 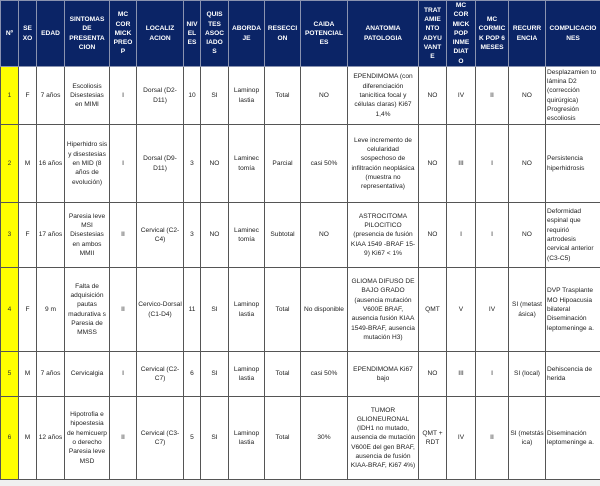 What do you see at coordinates (50, 164) in the screenshot?
I see `cell-age: 16 años` at bounding box center [50, 164].